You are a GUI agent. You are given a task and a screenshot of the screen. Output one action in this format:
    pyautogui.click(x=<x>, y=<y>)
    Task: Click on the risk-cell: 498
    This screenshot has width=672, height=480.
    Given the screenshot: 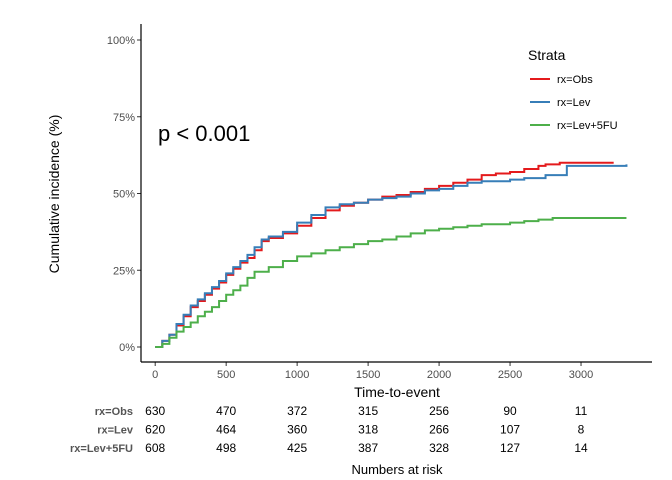 What is the action you would take?
    pyautogui.click(x=226, y=448)
    